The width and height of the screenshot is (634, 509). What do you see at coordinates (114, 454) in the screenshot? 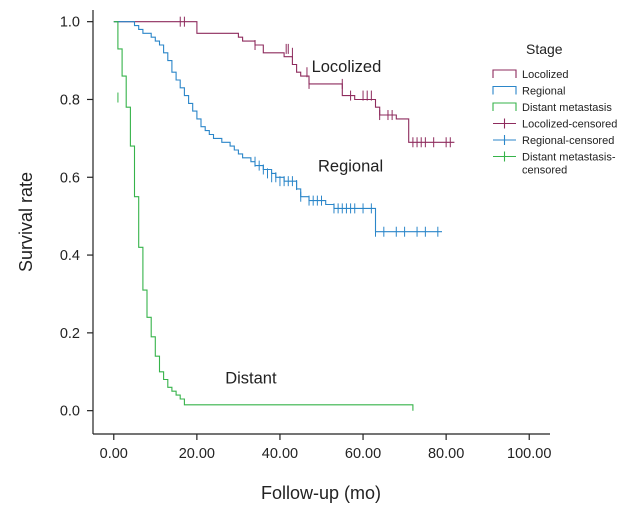
I see `x-tick-label: 0.00` at bounding box center [114, 454].